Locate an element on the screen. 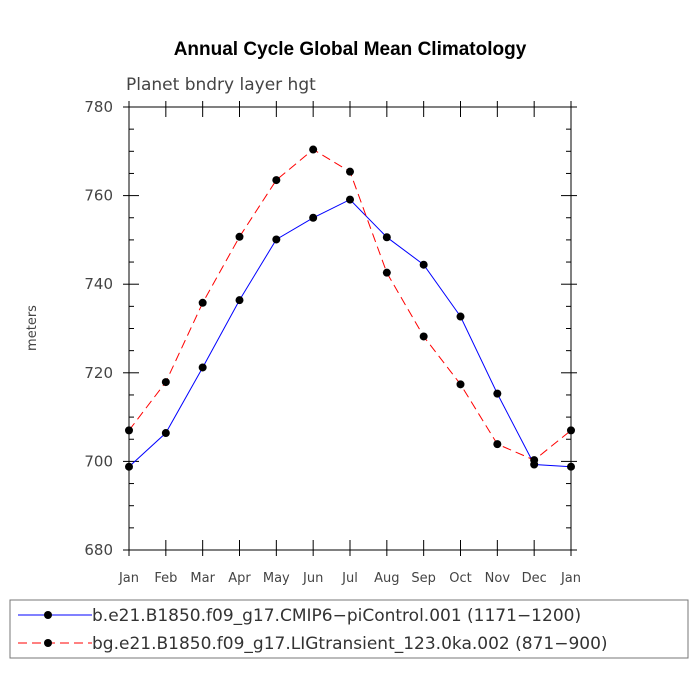 Image resolution: width=700 pixels, height=700 pixels. x-tick-label: Oct is located at coordinates (460, 578).